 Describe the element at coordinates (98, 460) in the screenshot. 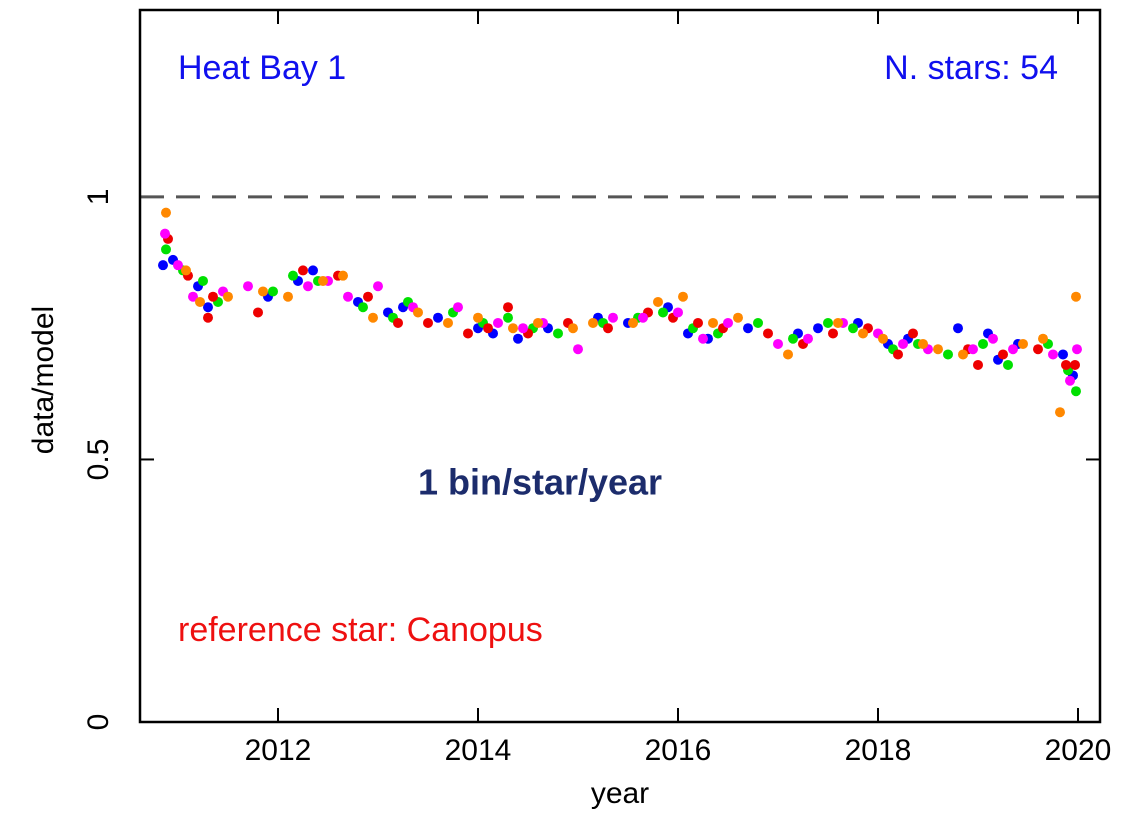

I see `y-tick-label: 0.5` at that location.